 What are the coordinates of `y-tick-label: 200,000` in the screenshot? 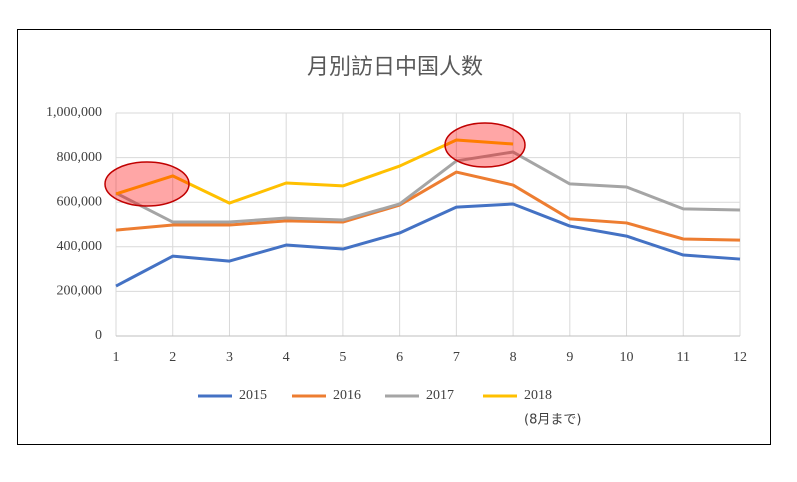 It's located at (80, 291).